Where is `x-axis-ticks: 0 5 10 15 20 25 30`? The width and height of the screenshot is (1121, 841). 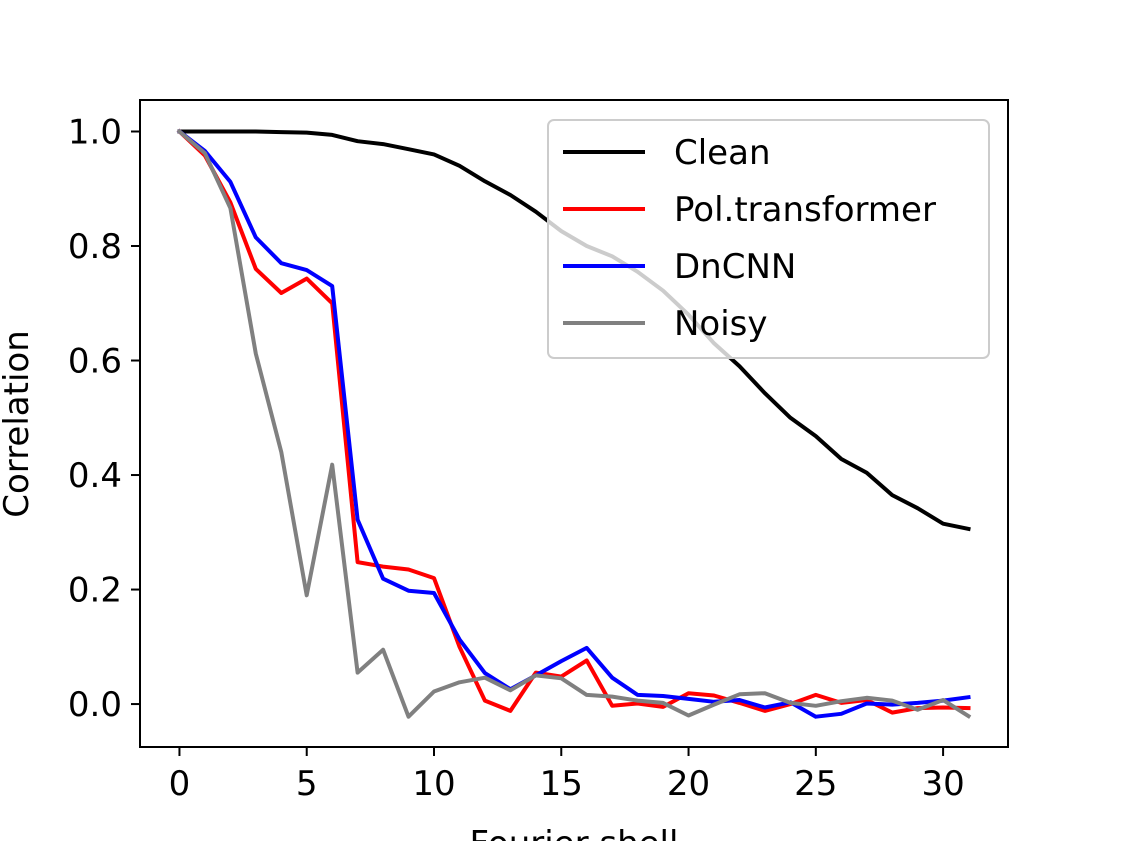
x-axis-ticks: 0 5 10 15 20 25 30 is located at coordinates (567, 775).